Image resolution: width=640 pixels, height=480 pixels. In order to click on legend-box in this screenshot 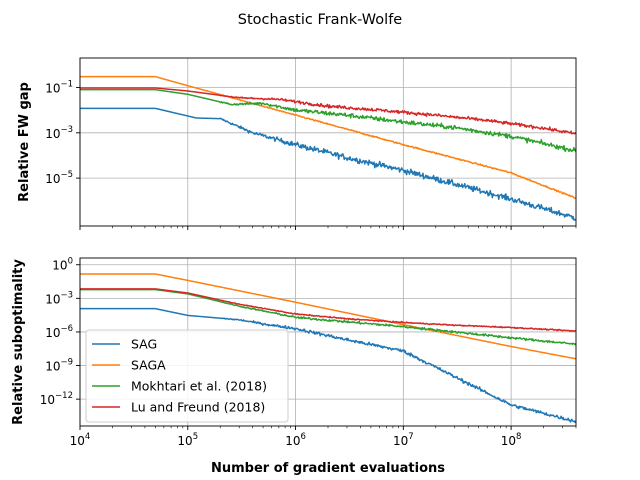, I will do `click(187, 376)`.